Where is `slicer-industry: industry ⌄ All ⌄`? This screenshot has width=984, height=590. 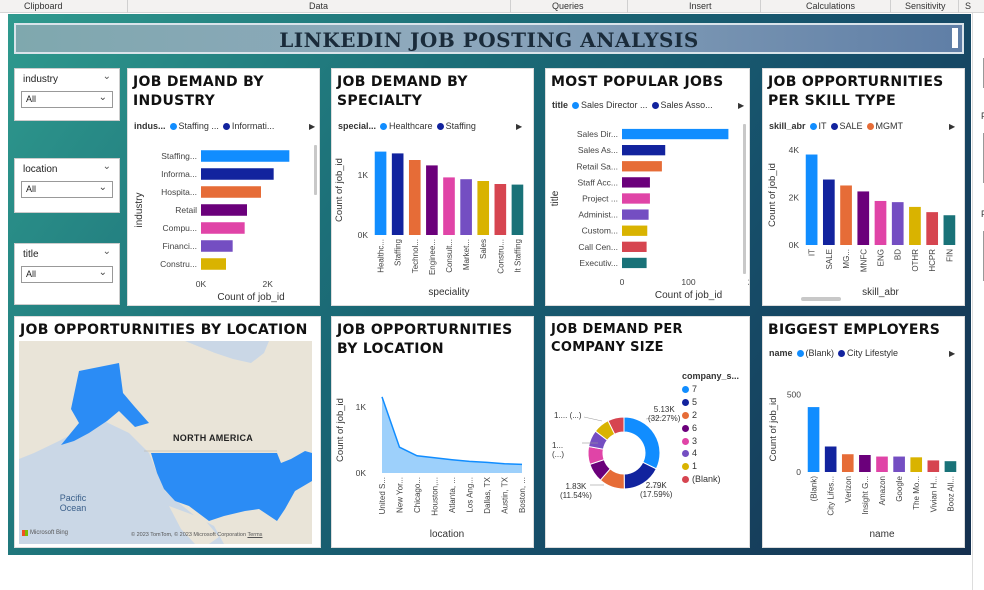 slicer-industry: industry ⌄ All ⌄ is located at coordinates (67, 94).